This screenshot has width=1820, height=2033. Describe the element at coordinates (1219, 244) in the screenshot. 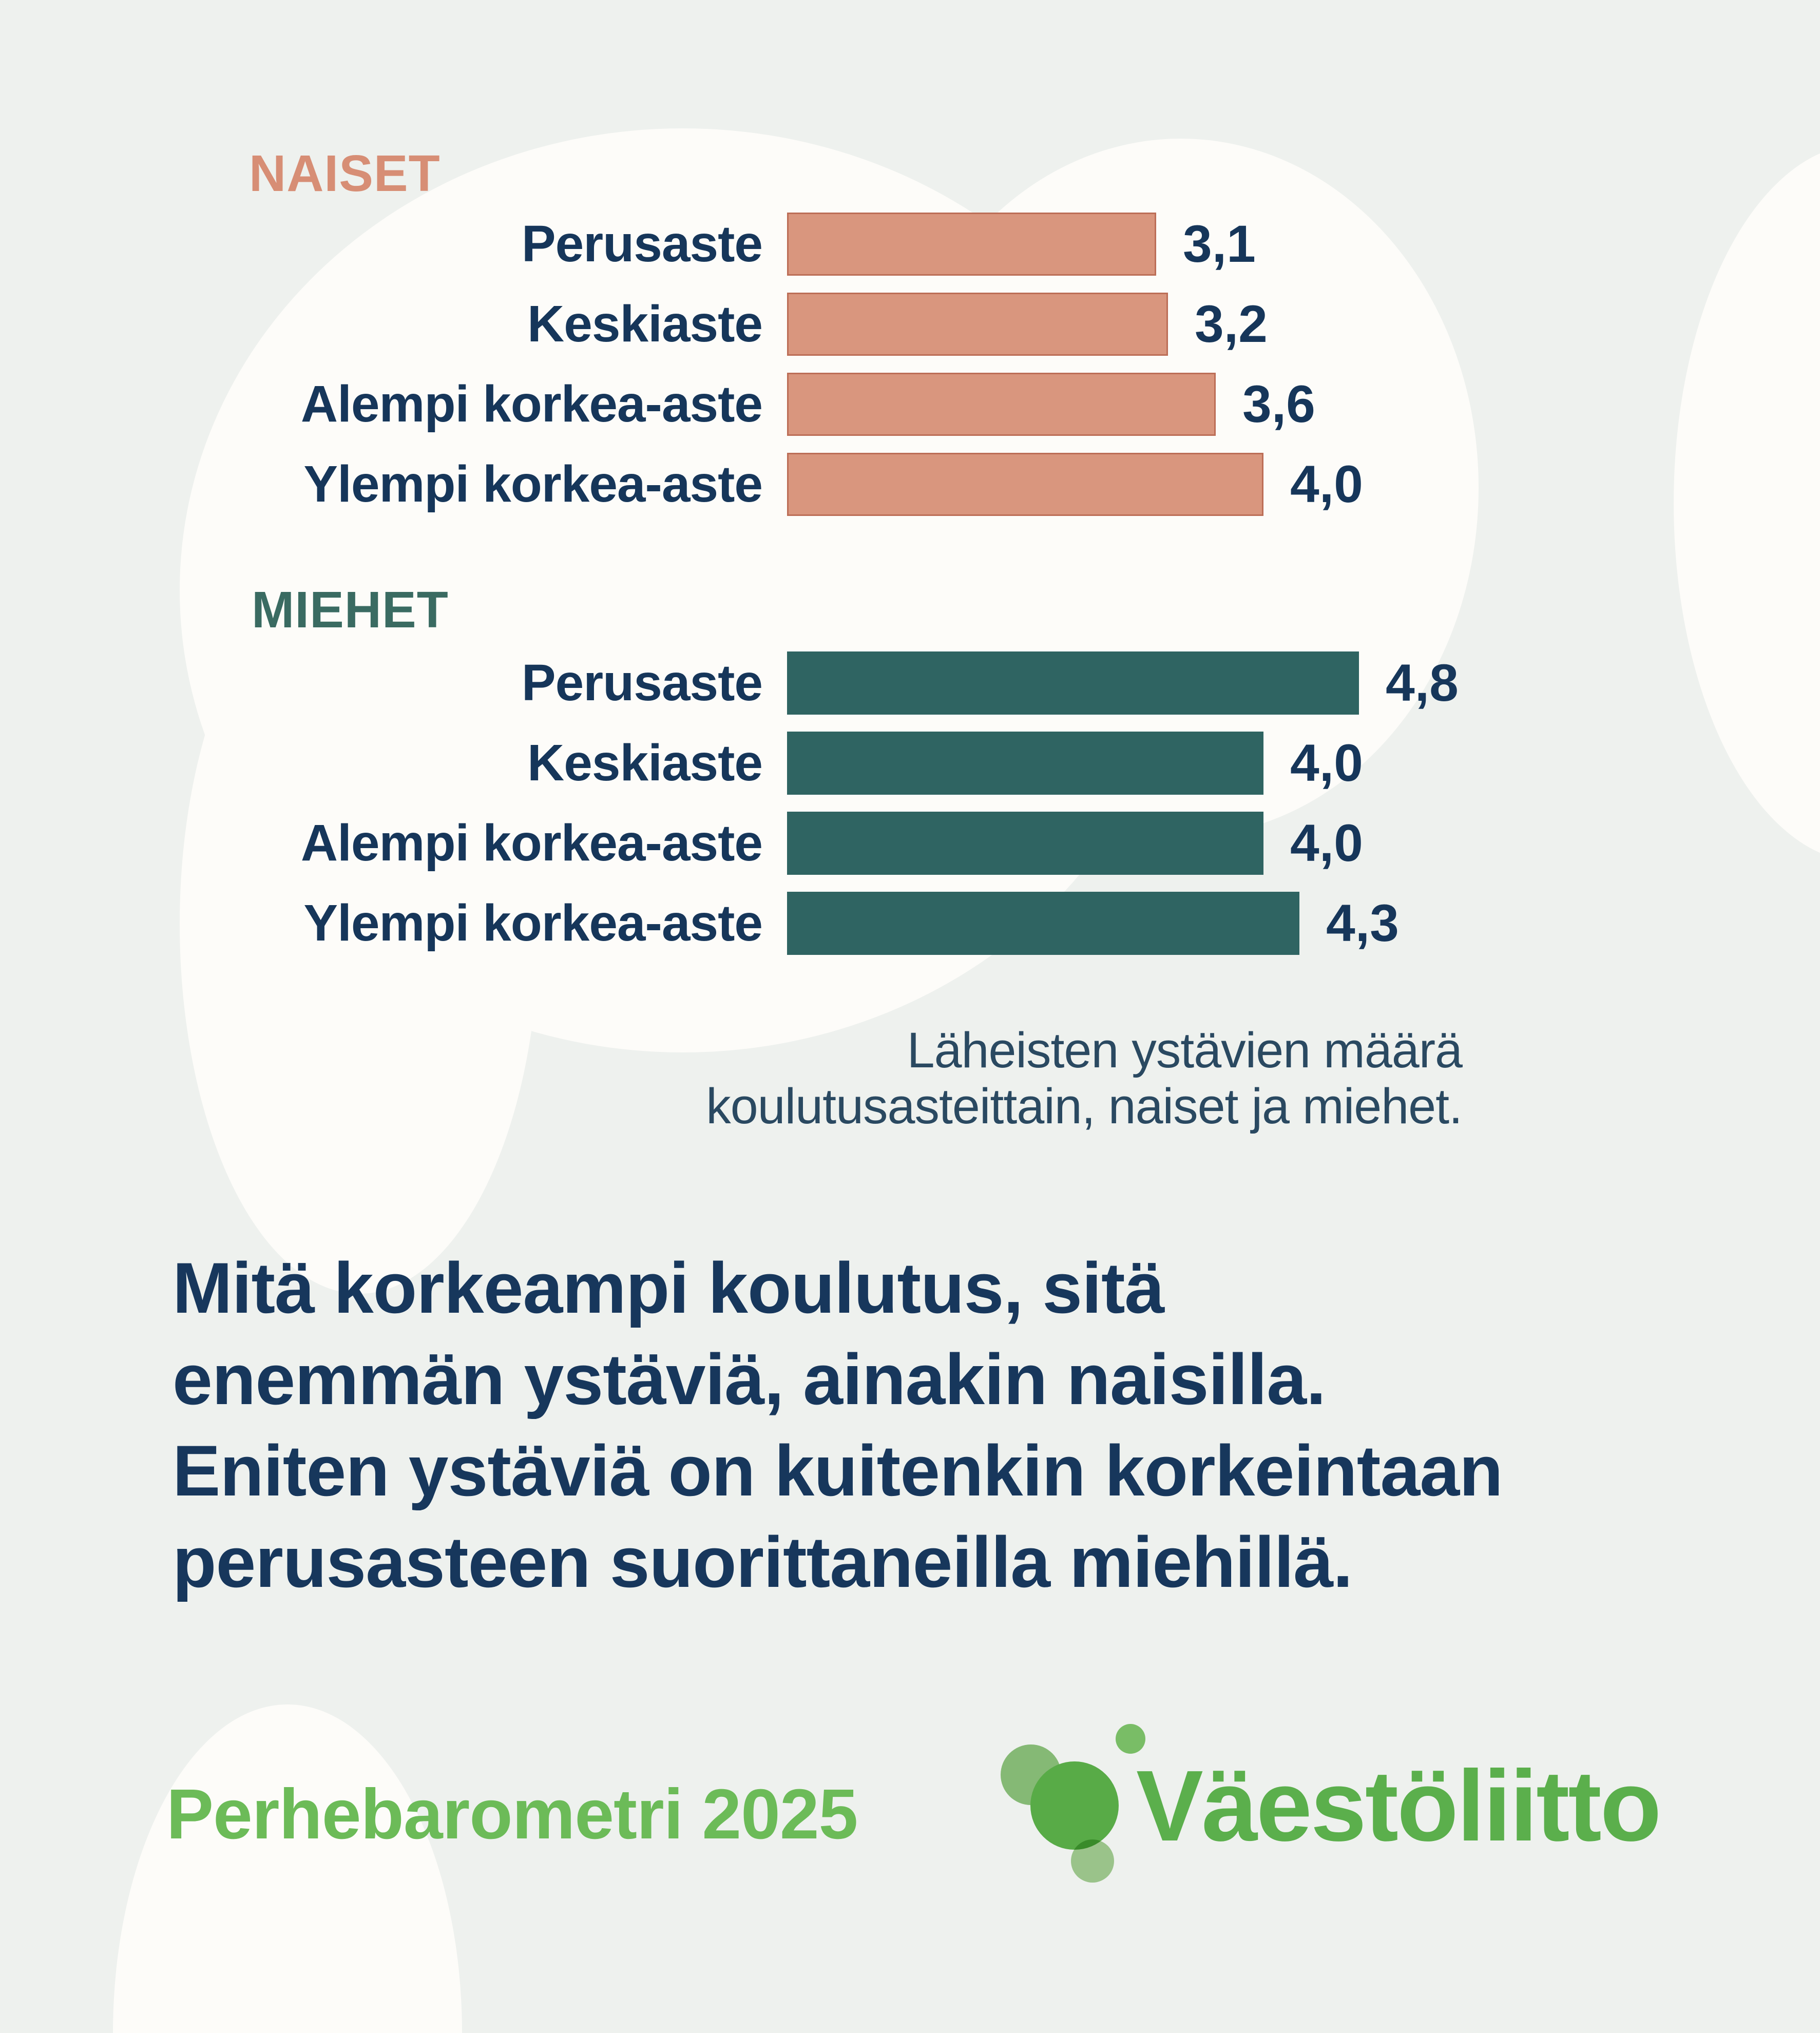

I see `bar-value-label: 3,1` at that location.